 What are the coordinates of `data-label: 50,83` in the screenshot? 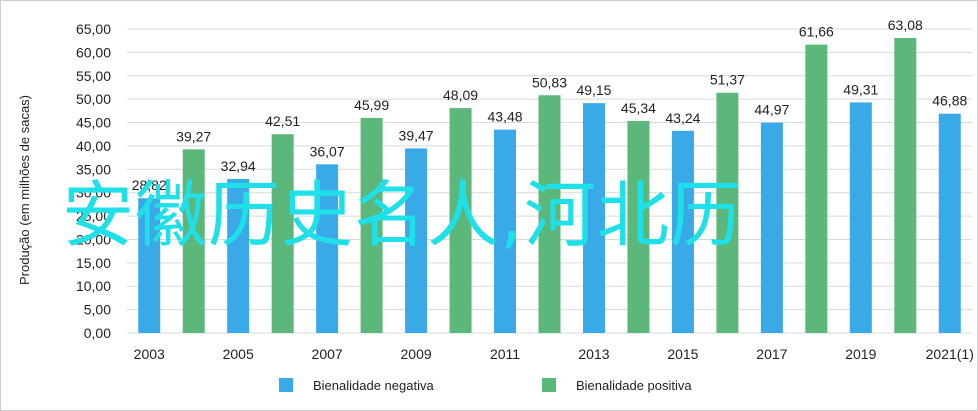 It's located at (549, 82).